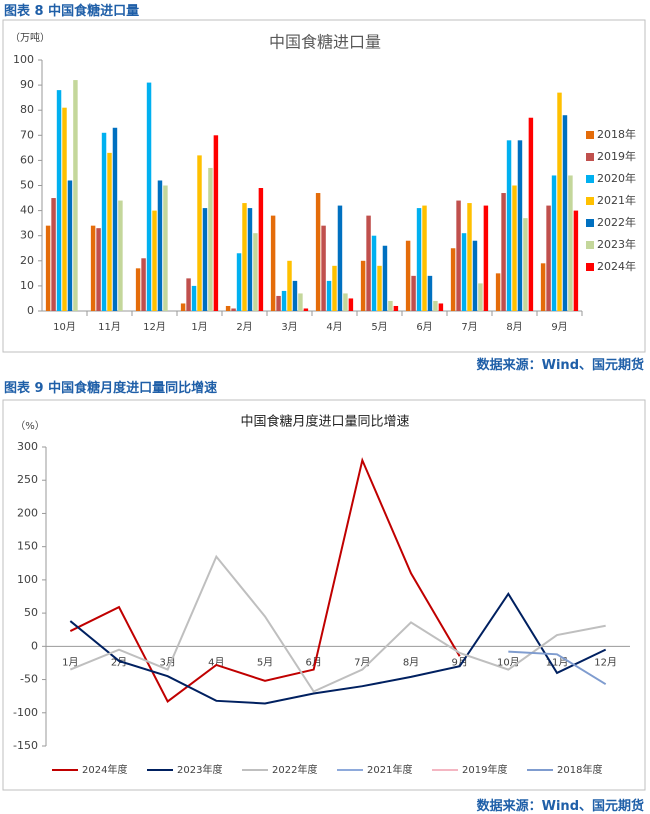 The height and width of the screenshot is (814, 650). I want to click on y-axis-unit: （万吨）, so click(30, 37).